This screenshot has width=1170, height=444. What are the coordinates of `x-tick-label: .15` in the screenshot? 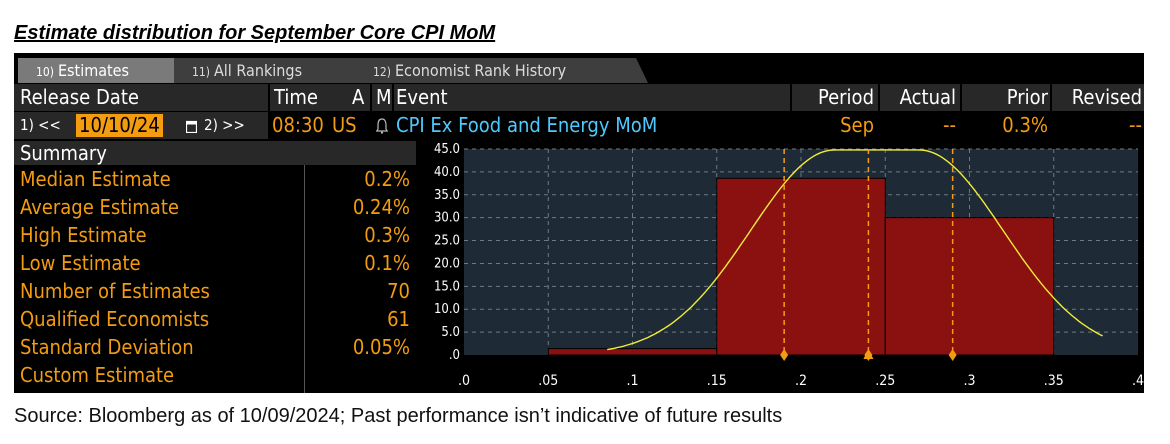 It's located at (717, 381).